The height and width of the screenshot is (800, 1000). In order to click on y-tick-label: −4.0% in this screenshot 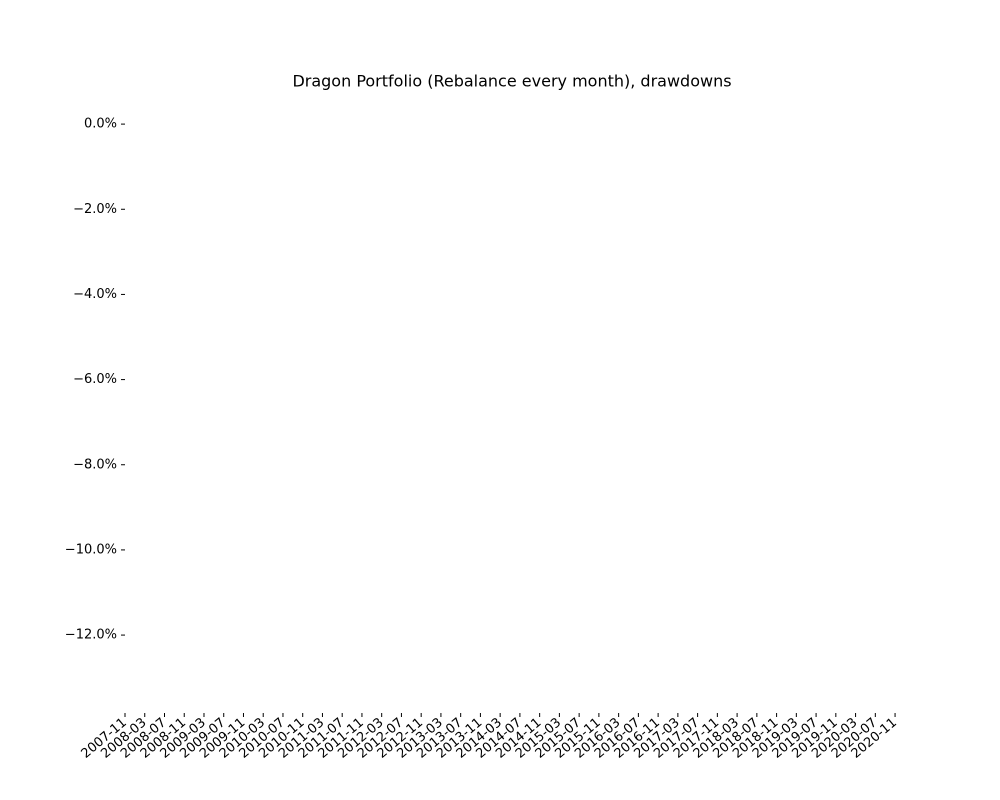, I will do `click(95, 294)`.